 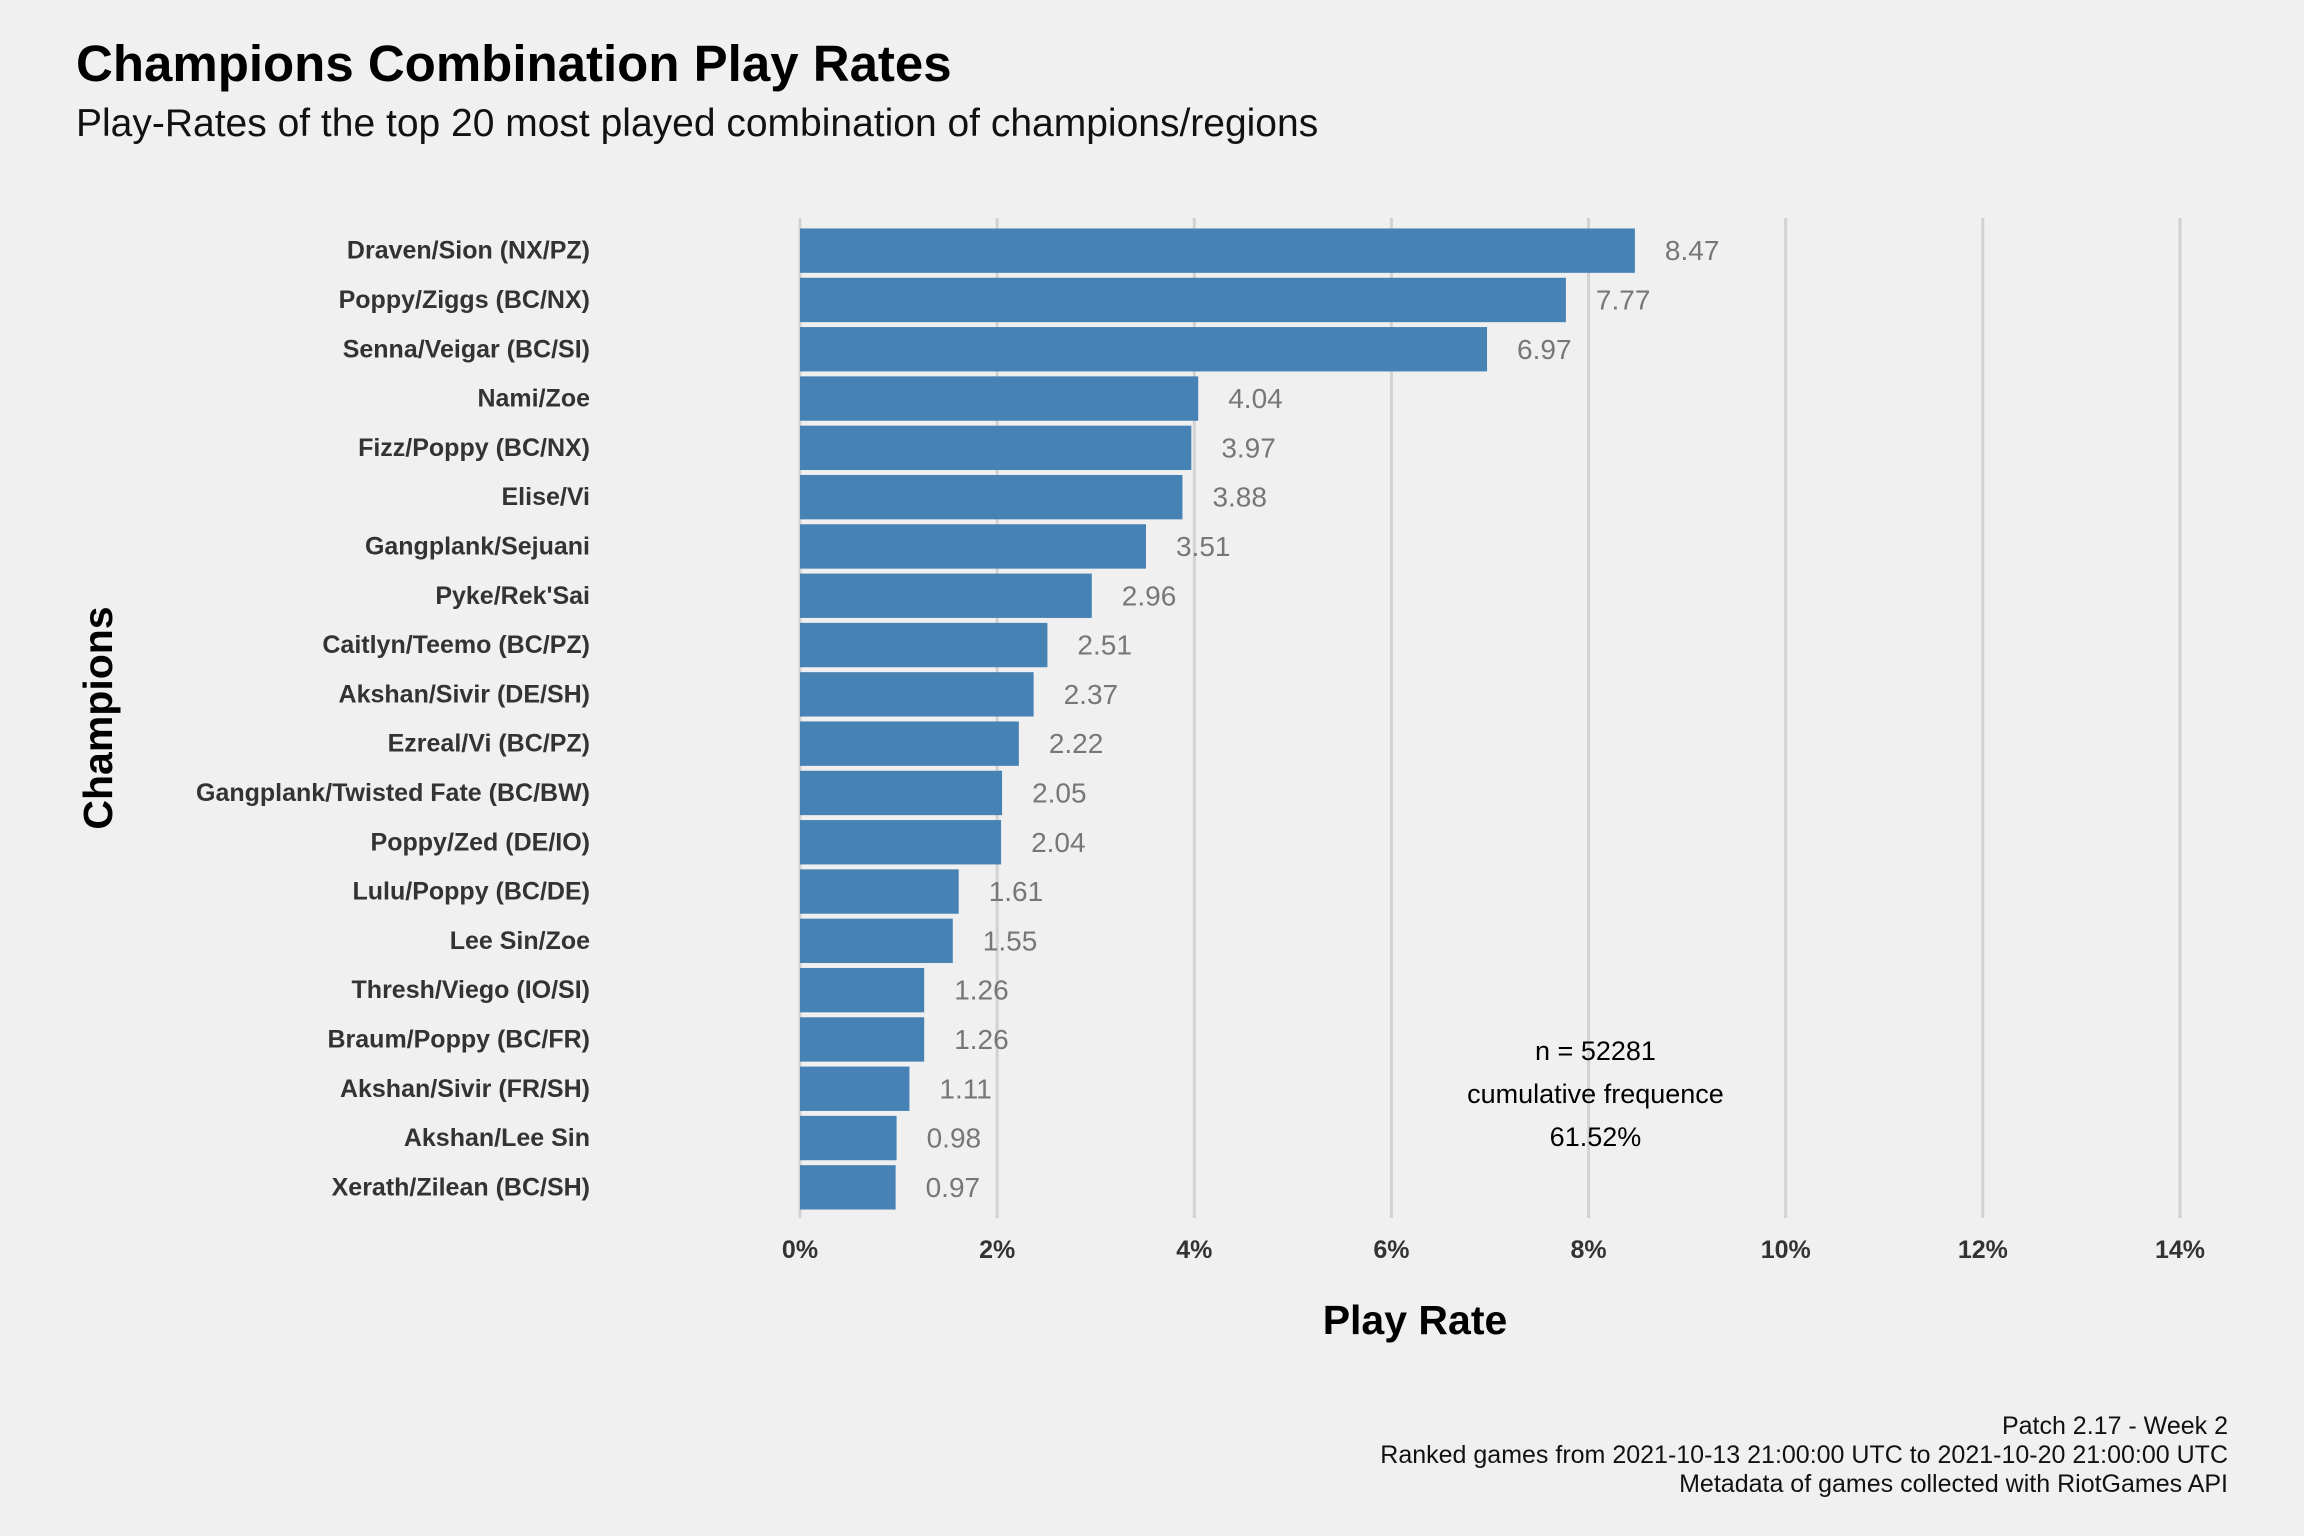 What do you see at coordinates (1983, 1250) in the screenshot?
I see `x-tick-label: 12%` at bounding box center [1983, 1250].